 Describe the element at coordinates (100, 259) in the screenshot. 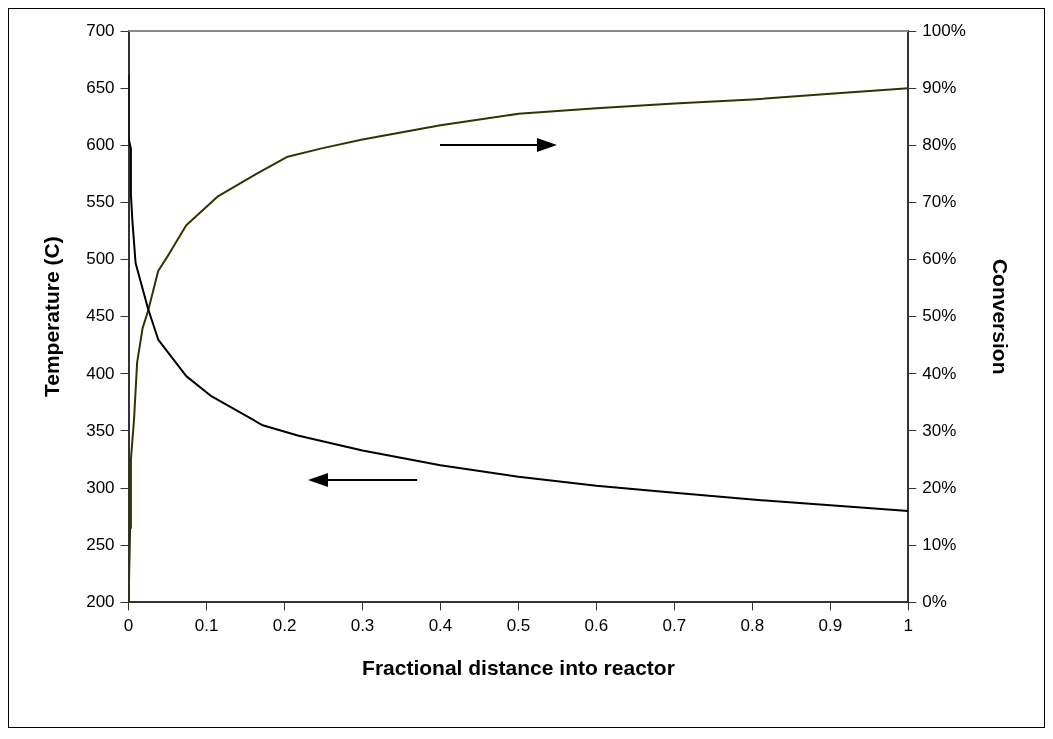

I see `y-tick-label: 500` at that location.